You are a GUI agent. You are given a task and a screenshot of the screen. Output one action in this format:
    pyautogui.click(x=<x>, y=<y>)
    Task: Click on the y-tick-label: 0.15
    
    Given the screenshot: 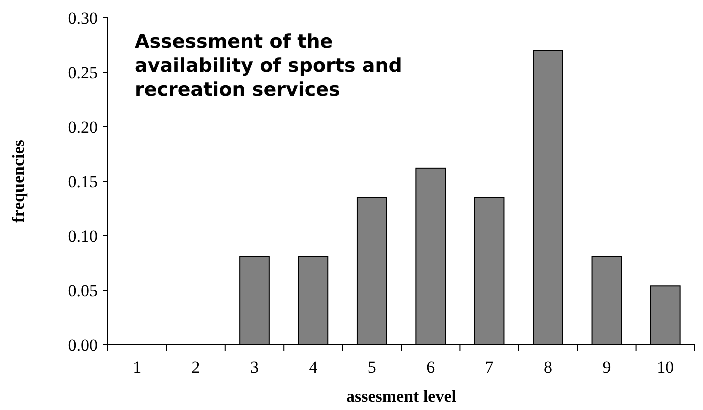 What is the action you would take?
    pyautogui.click(x=83, y=182)
    